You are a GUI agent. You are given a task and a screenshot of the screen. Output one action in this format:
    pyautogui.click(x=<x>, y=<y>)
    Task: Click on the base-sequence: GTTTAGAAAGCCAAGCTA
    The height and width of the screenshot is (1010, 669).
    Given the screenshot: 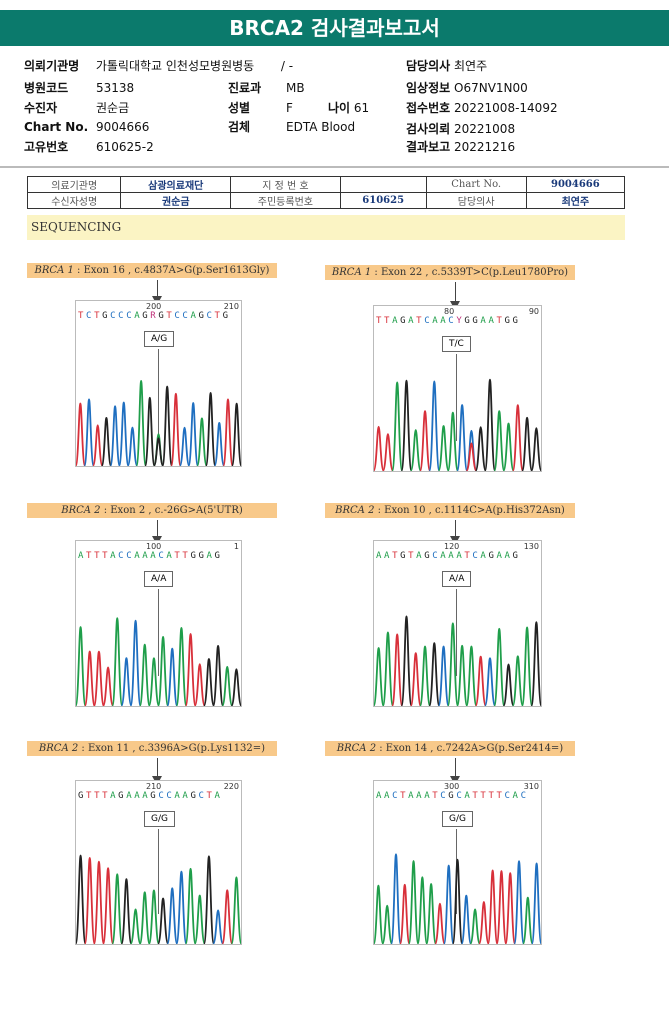 What is the action you would take?
    pyautogui.click(x=150, y=796)
    